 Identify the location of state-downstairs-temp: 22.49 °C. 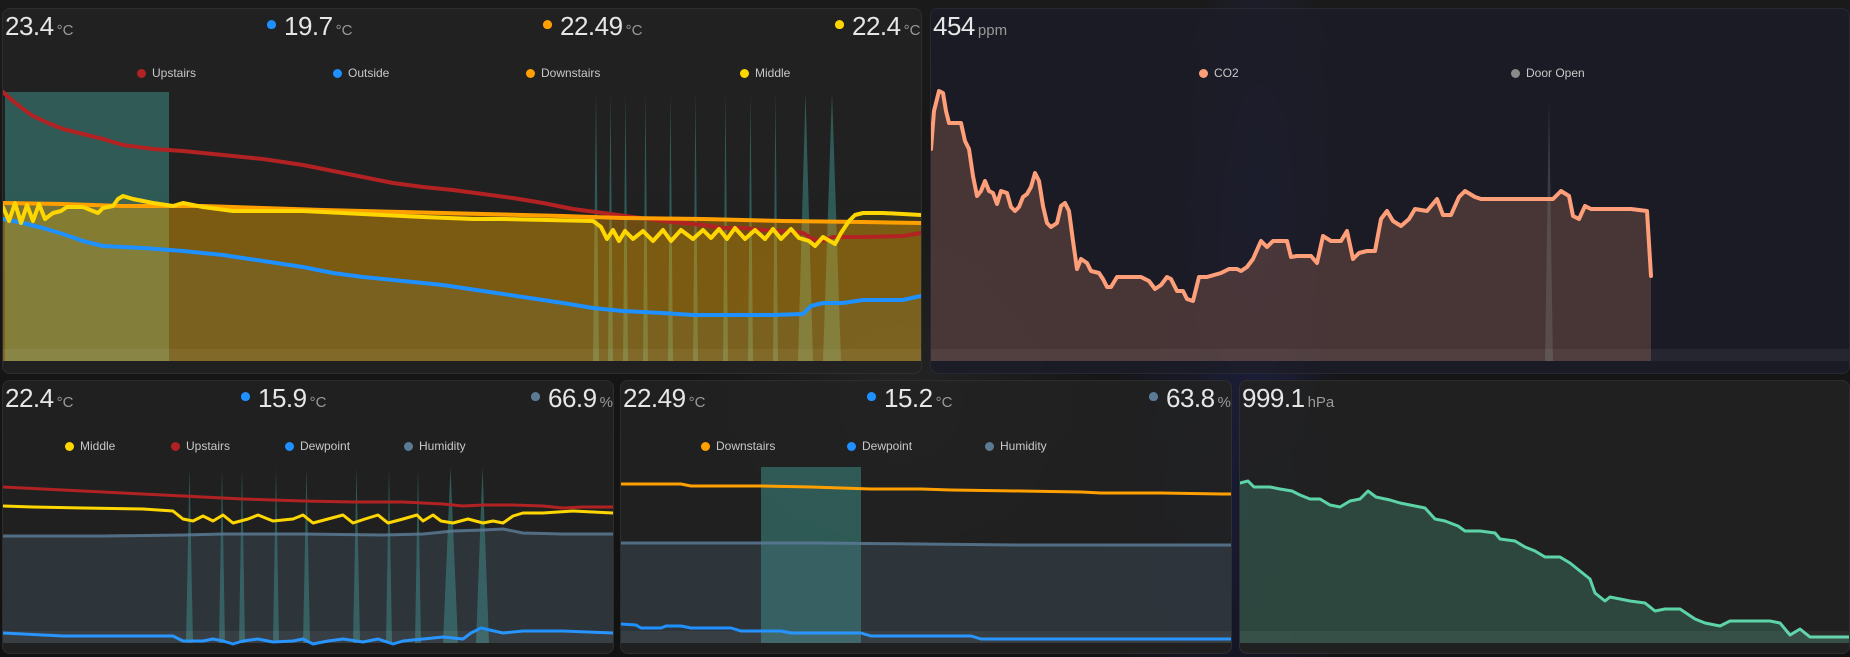
(664, 398).